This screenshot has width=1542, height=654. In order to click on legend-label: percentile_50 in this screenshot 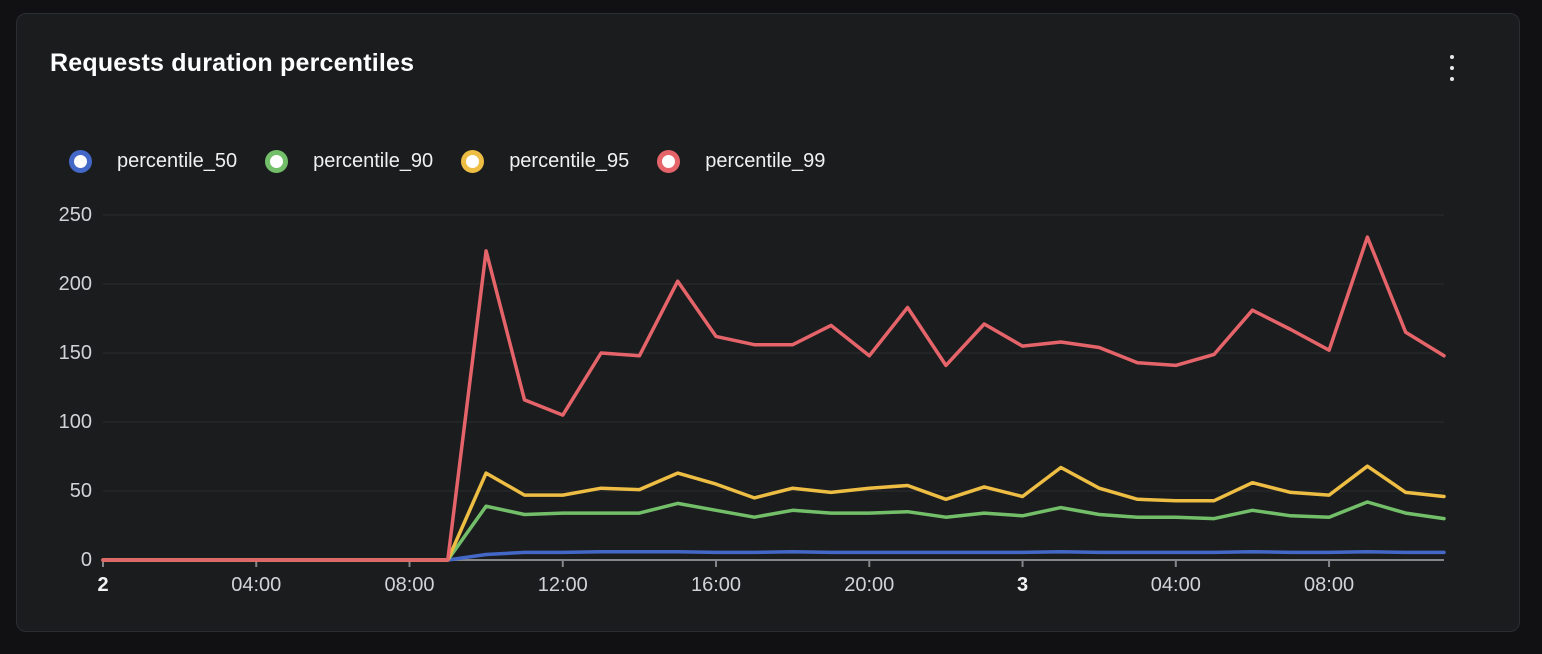, I will do `click(177, 161)`.